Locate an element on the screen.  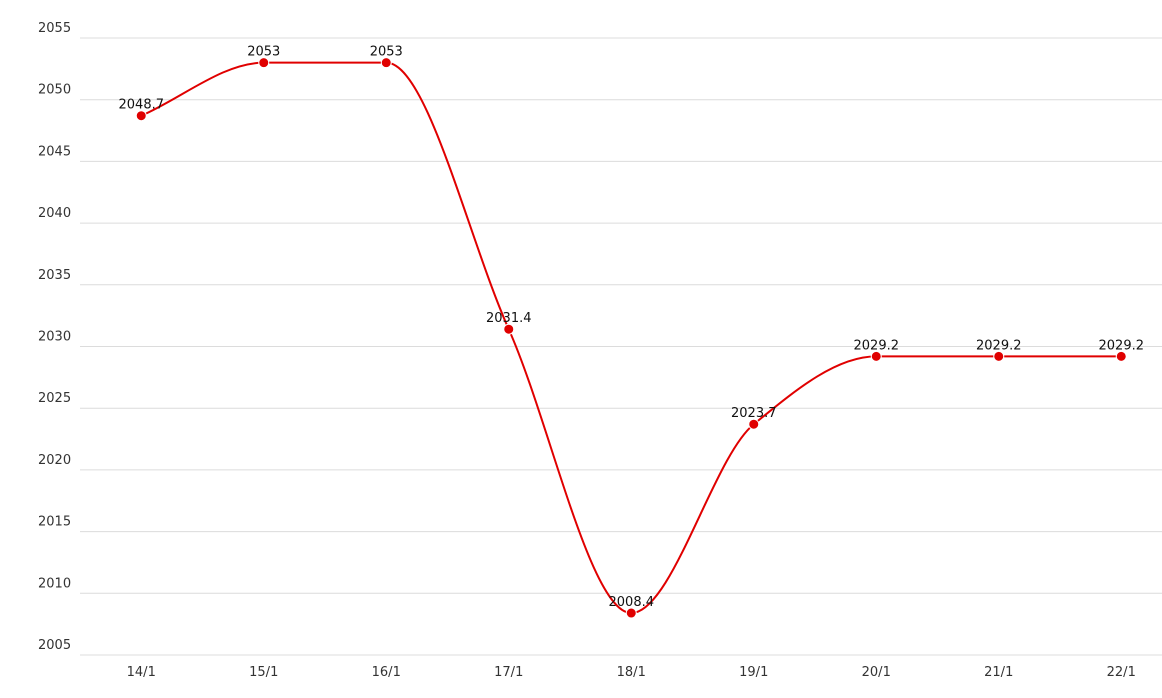
x-tick-label: 18/1 is located at coordinates (631, 672).